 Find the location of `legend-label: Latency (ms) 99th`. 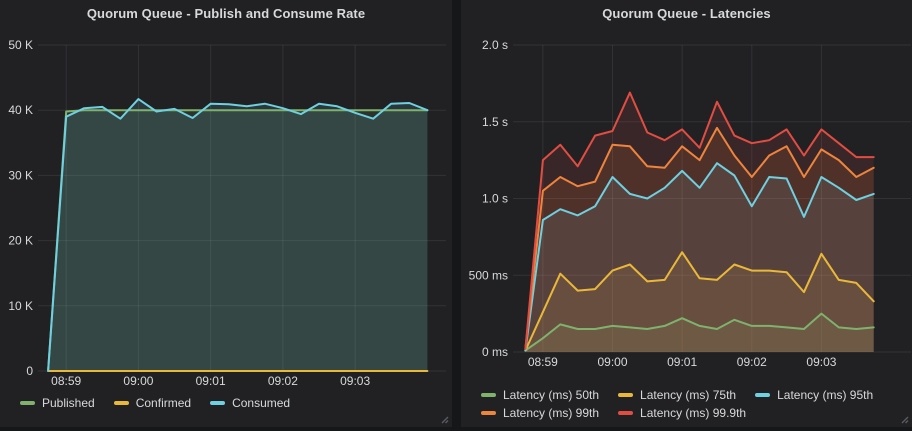

legend-label: Latency (ms) 99th is located at coordinates (551, 413).